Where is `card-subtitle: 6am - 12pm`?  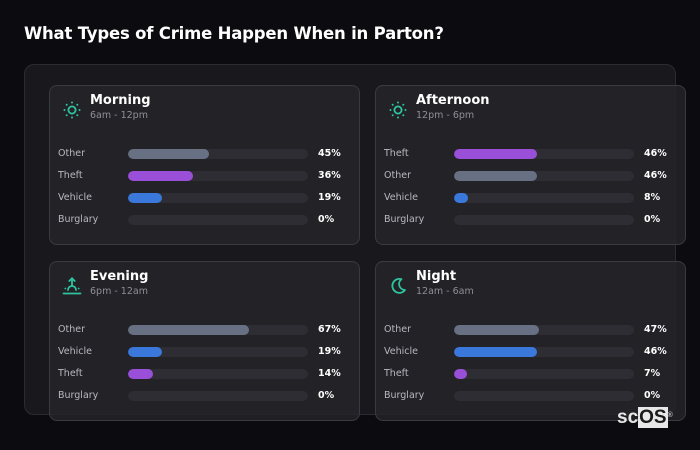 card-subtitle: 6am - 12pm is located at coordinates (119, 115).